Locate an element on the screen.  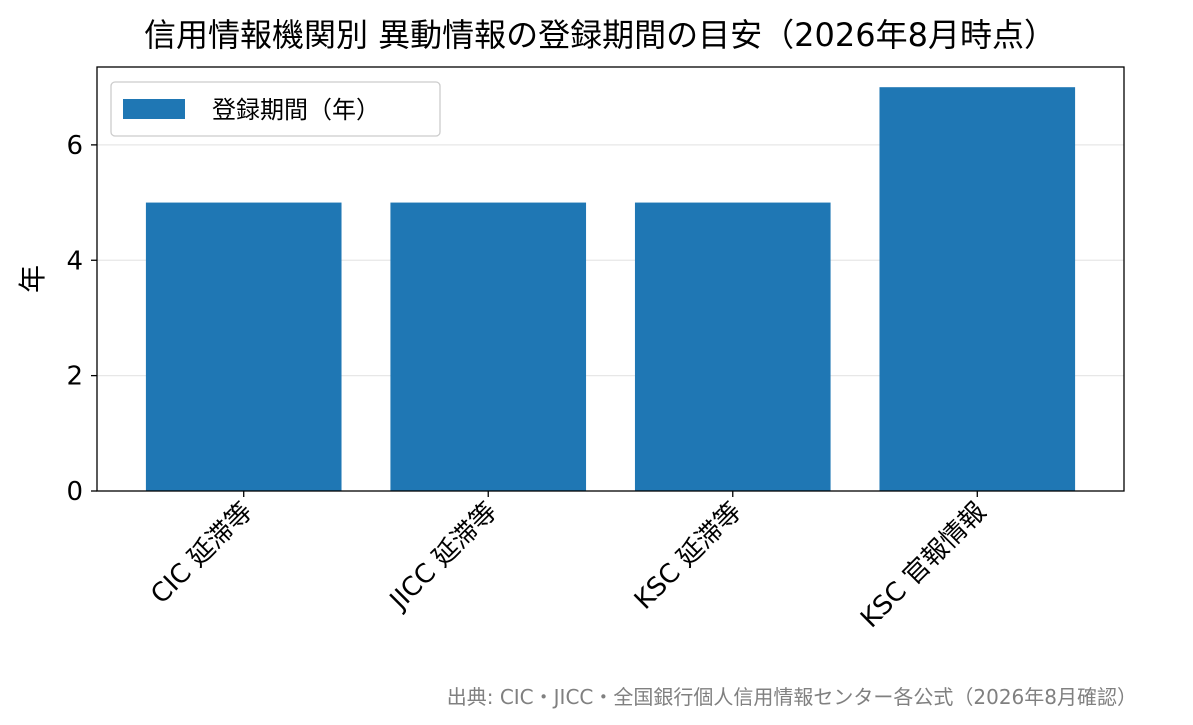
y-tick-label: 2 is located at coordinates (74, 377).